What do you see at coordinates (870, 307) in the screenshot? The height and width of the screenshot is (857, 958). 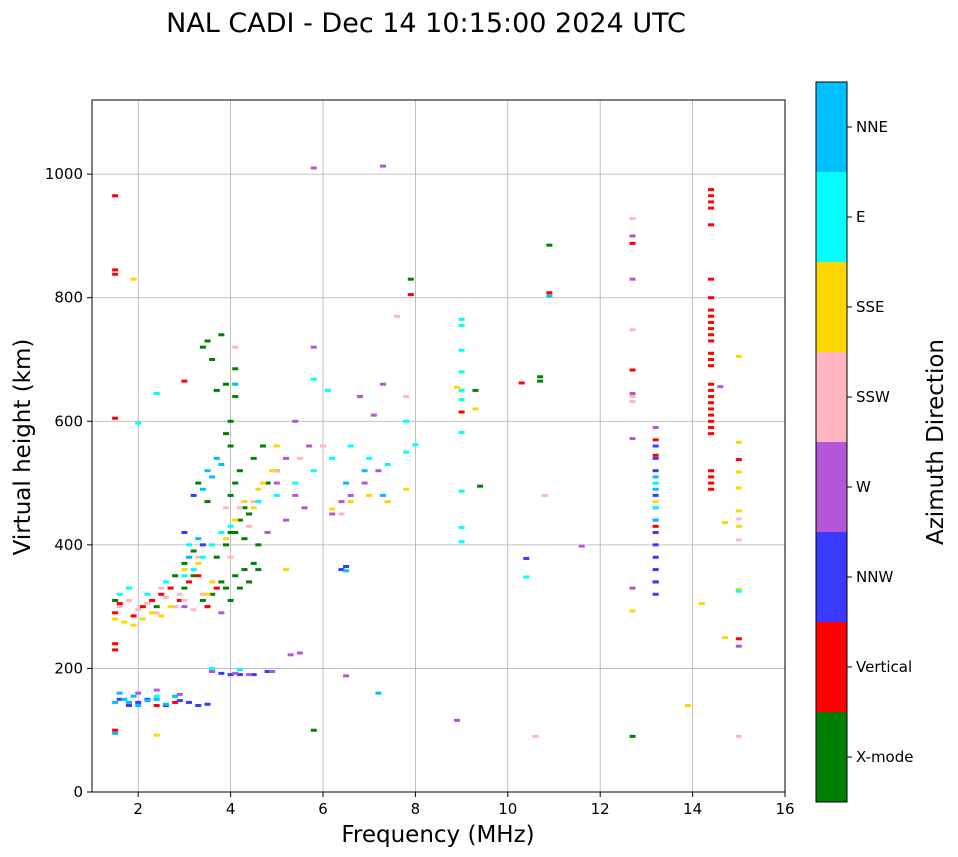 I see `colorbar-tick-label: SSE` at bounding box center [870, 307].